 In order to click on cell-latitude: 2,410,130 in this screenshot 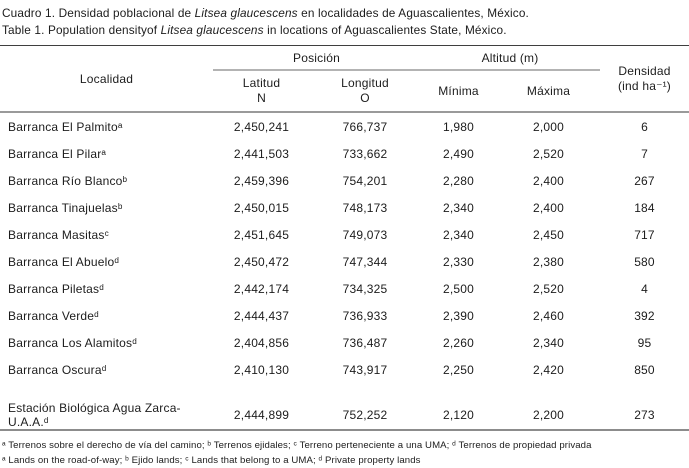, I will do `click(261, 369)`.